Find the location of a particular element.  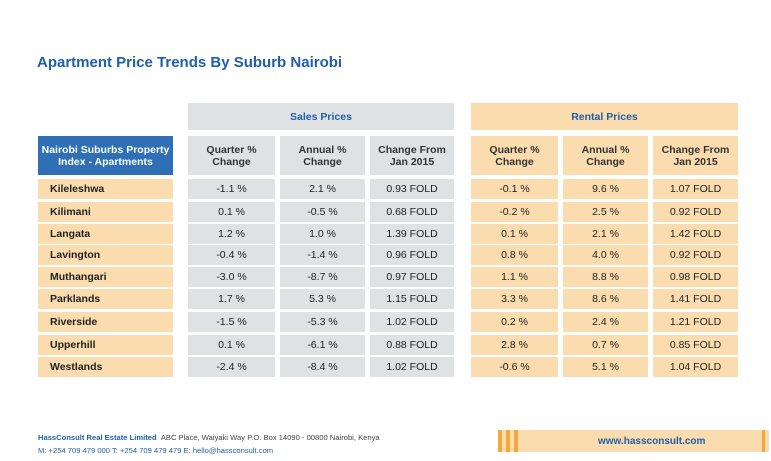

sales-change-value: 0.93 FOLD is located at coordinates (412, 189).